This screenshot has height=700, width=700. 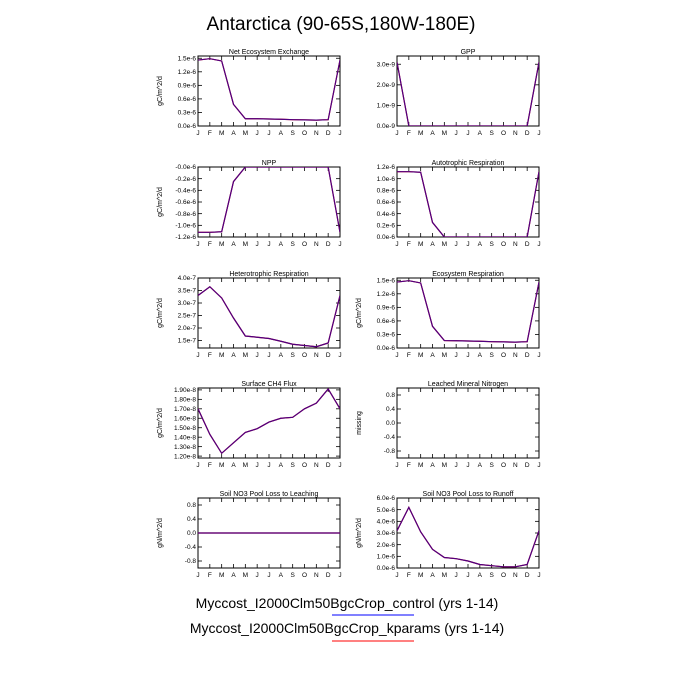 What do you see at coordinates (187, 303) in the screenshot?
I see `y-tick-label: 3.0e-7` at bounding box center [187, 303].